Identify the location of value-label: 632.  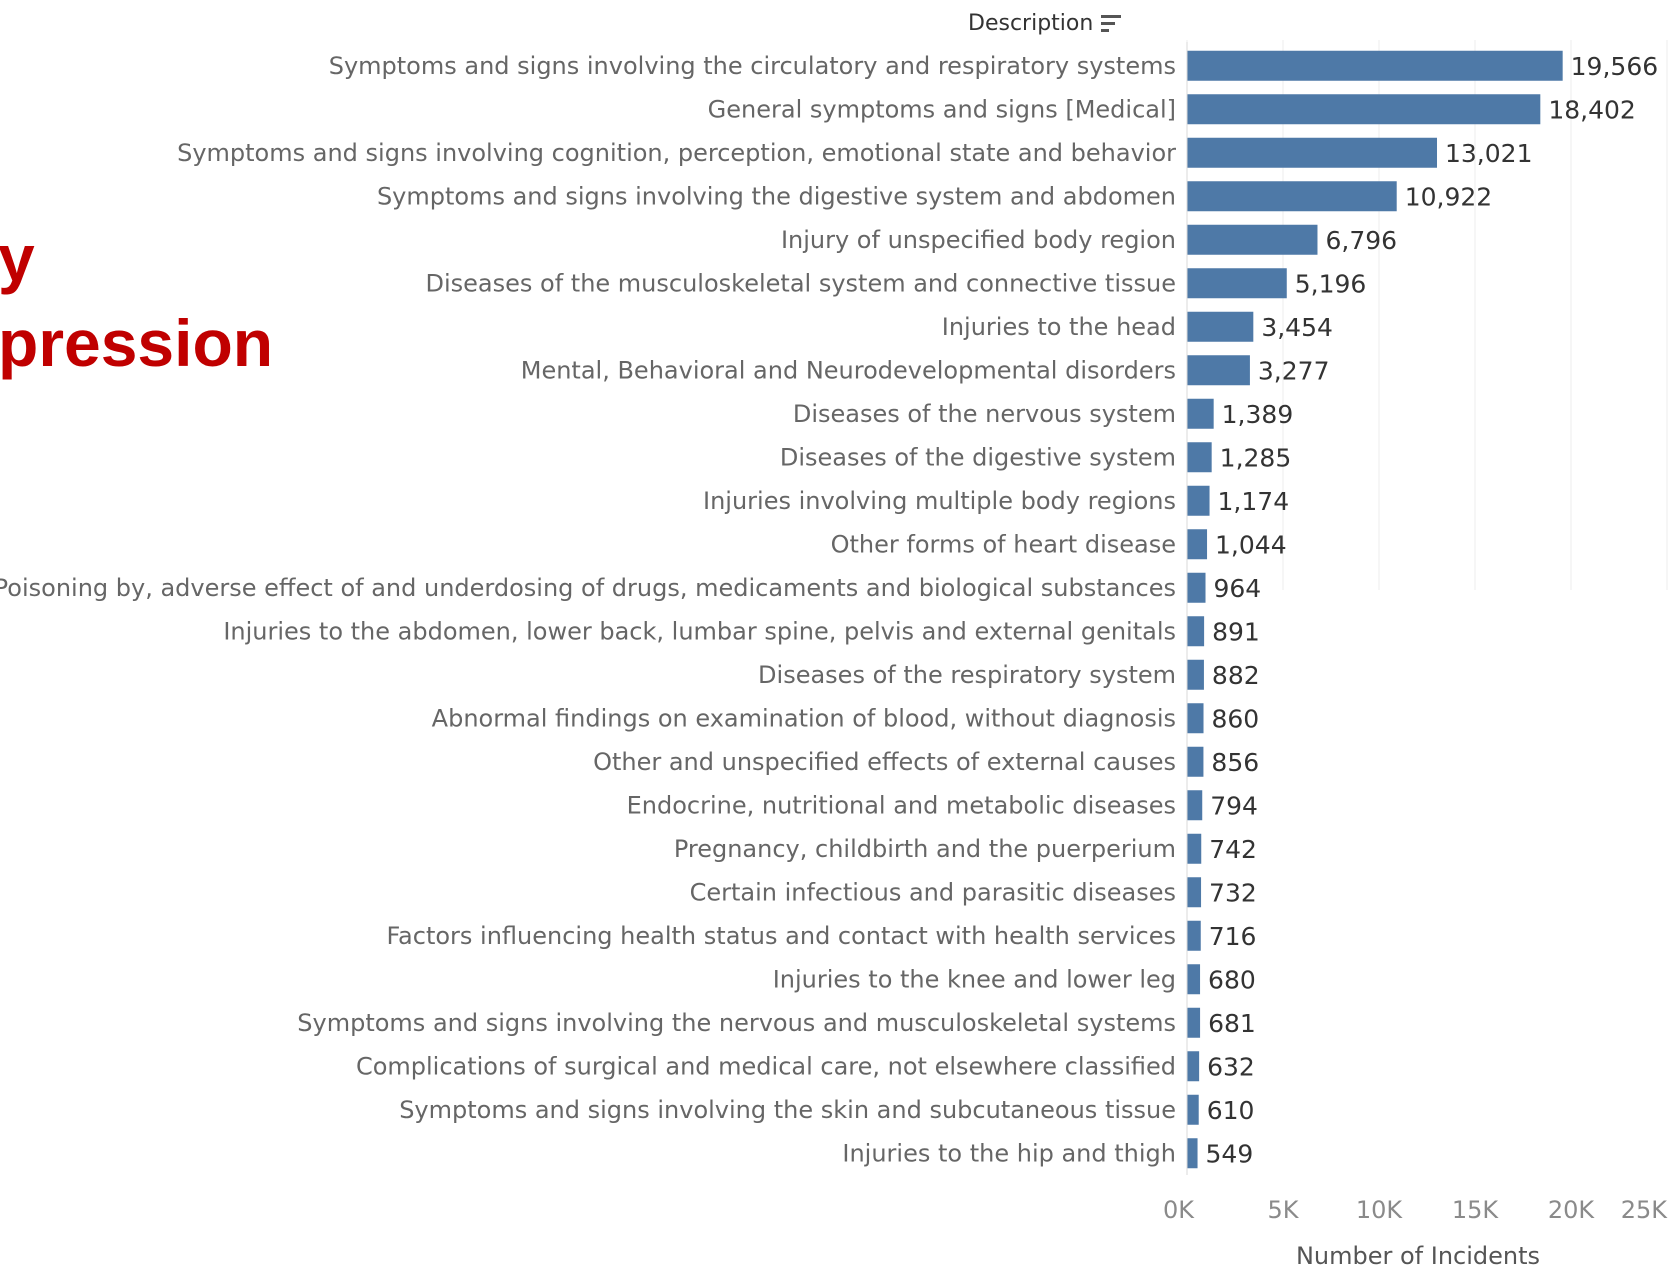
(1231, 1066).